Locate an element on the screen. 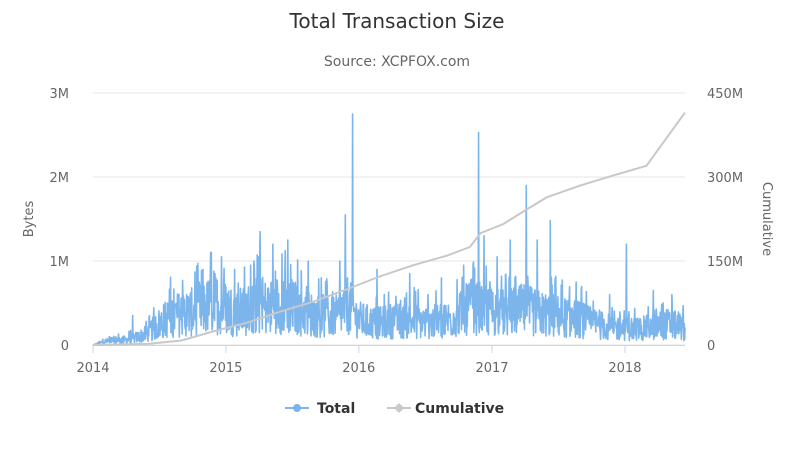  legend-label-total: Total is located at coordinates (336, 409).